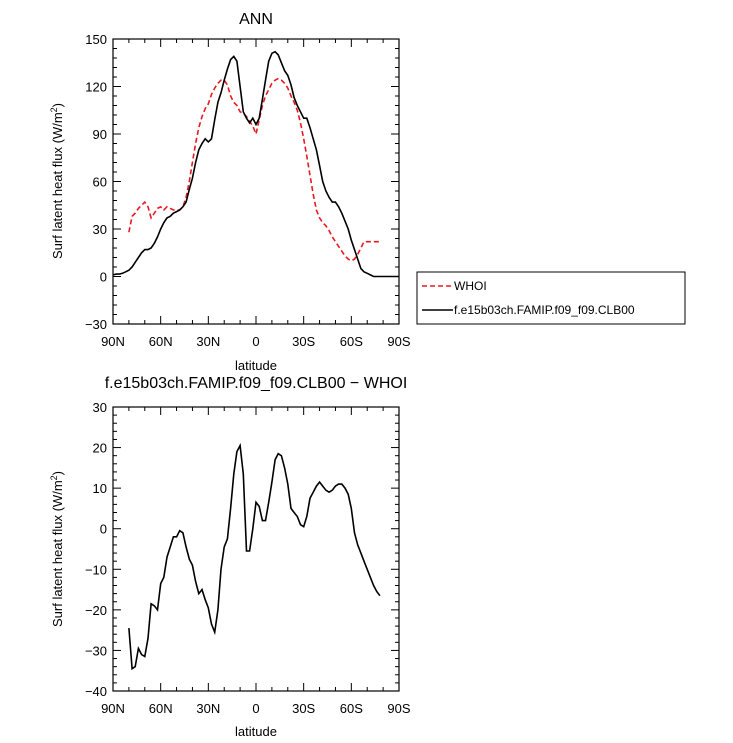  I want to click on top-series-group, so click(255, 164).